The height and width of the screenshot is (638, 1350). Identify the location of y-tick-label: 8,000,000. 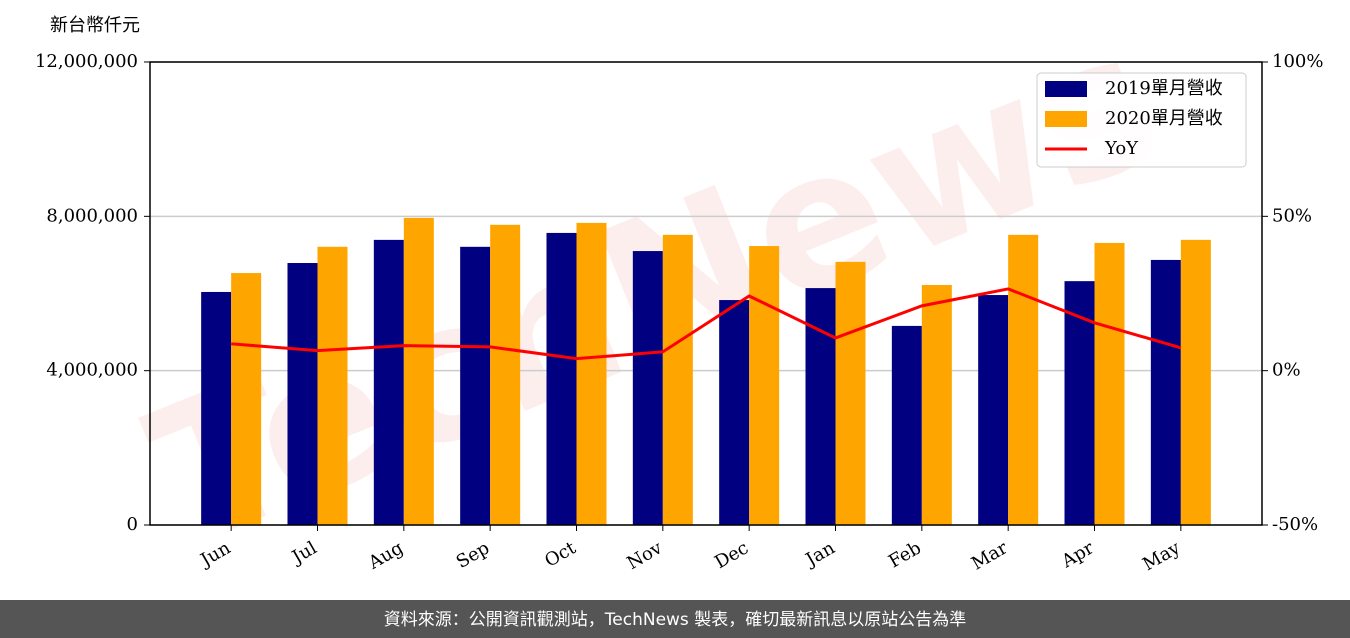
(92, 215).